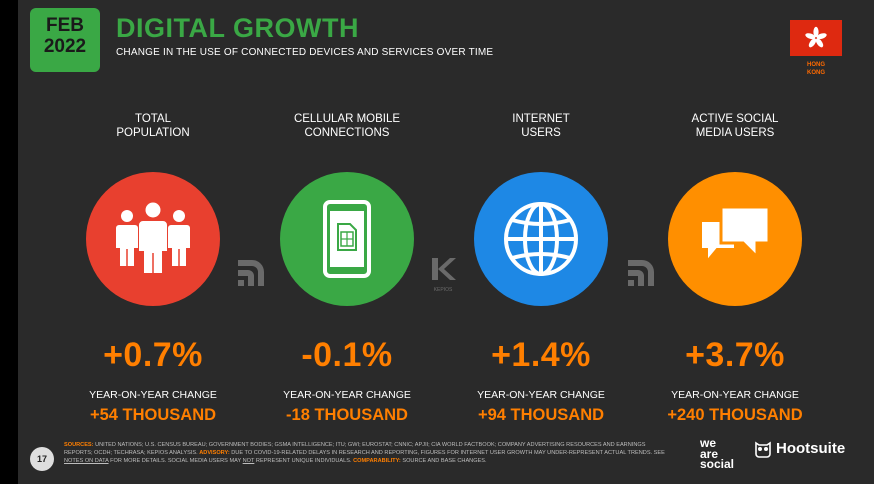  I want to click on stat-percent-change: +0.7%, so click(153, 355).